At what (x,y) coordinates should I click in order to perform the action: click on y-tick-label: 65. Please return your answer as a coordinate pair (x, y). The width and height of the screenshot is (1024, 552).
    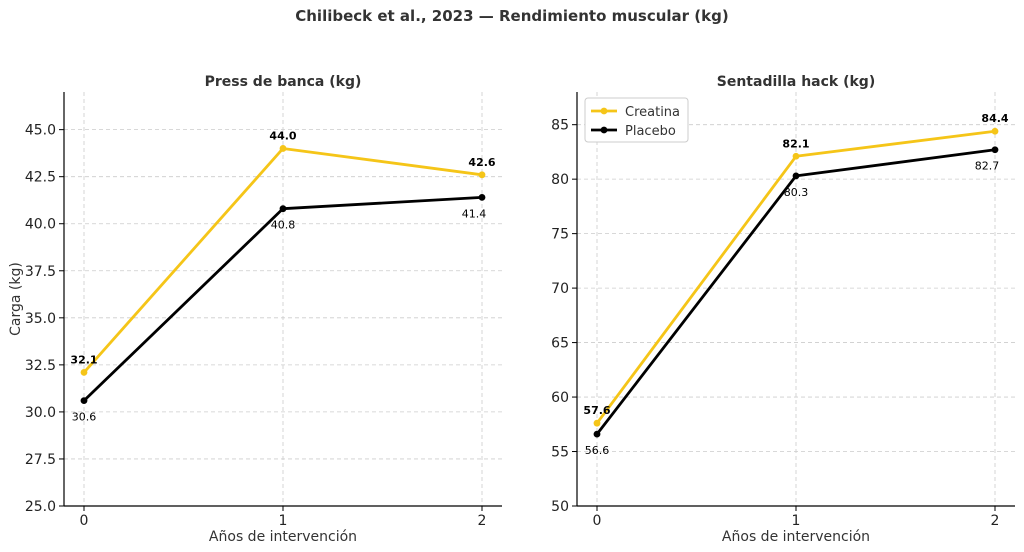
    Looking at the image, I should click on (560, 344).